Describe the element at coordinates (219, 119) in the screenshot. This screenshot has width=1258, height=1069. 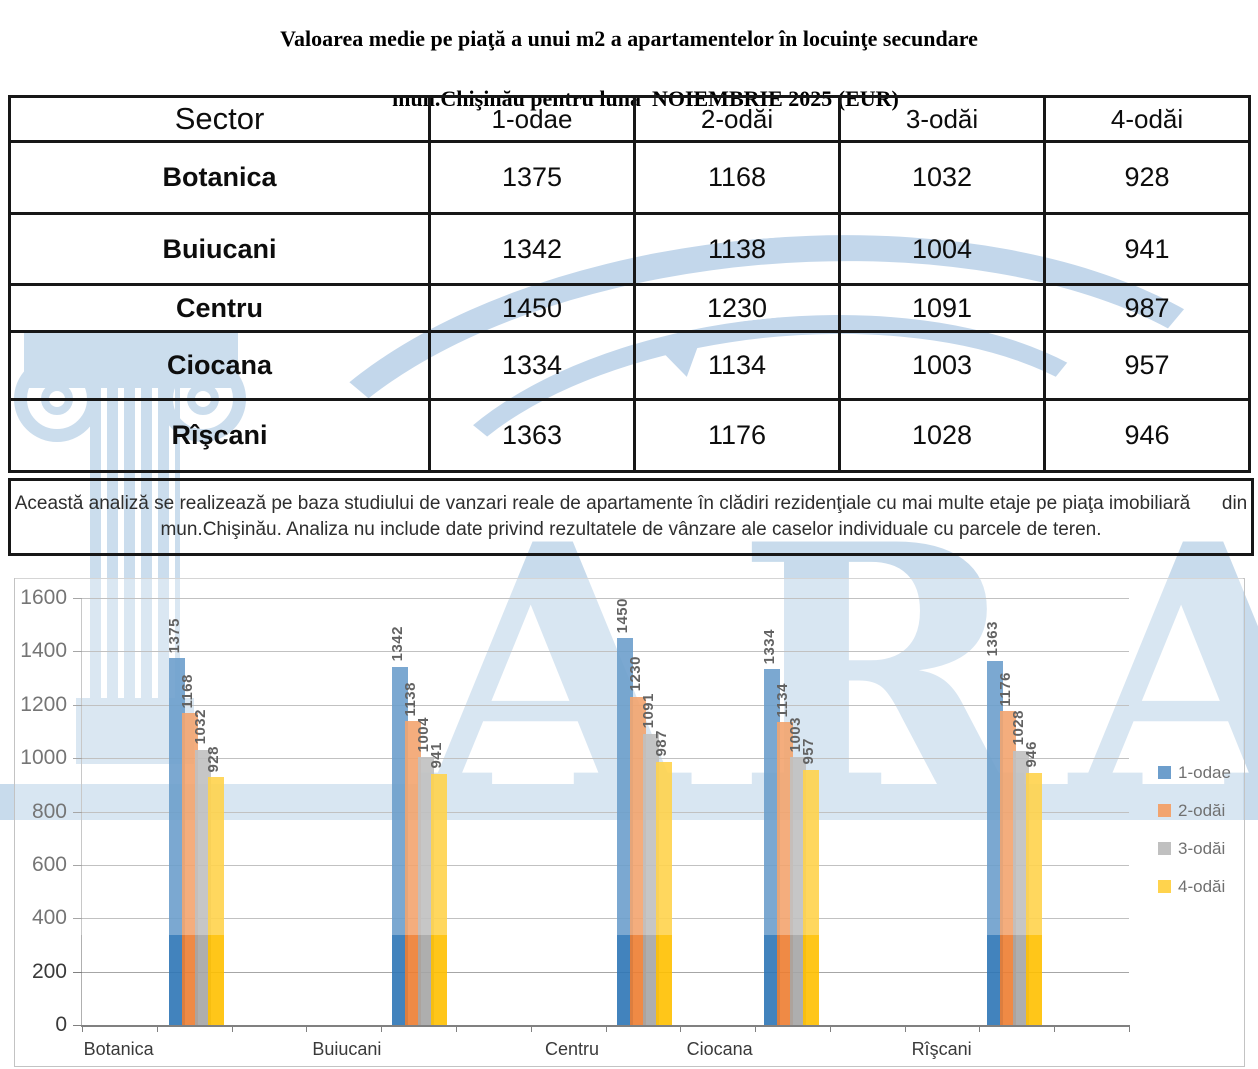
I see `column-header-sector: Sector` at that location.